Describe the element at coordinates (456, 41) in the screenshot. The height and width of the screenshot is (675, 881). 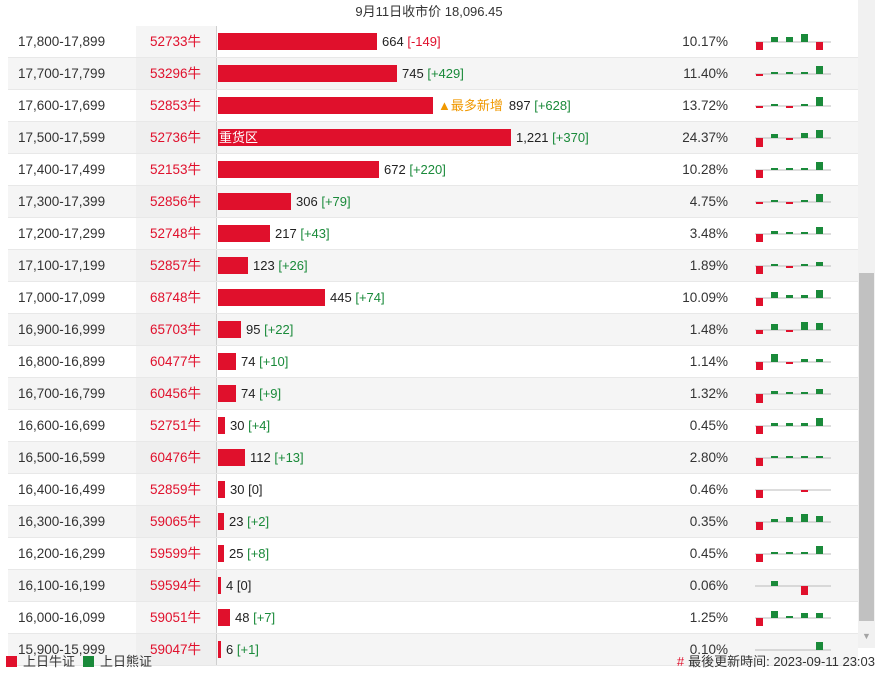
I see `bar-area: 664 [-149]` at that location.